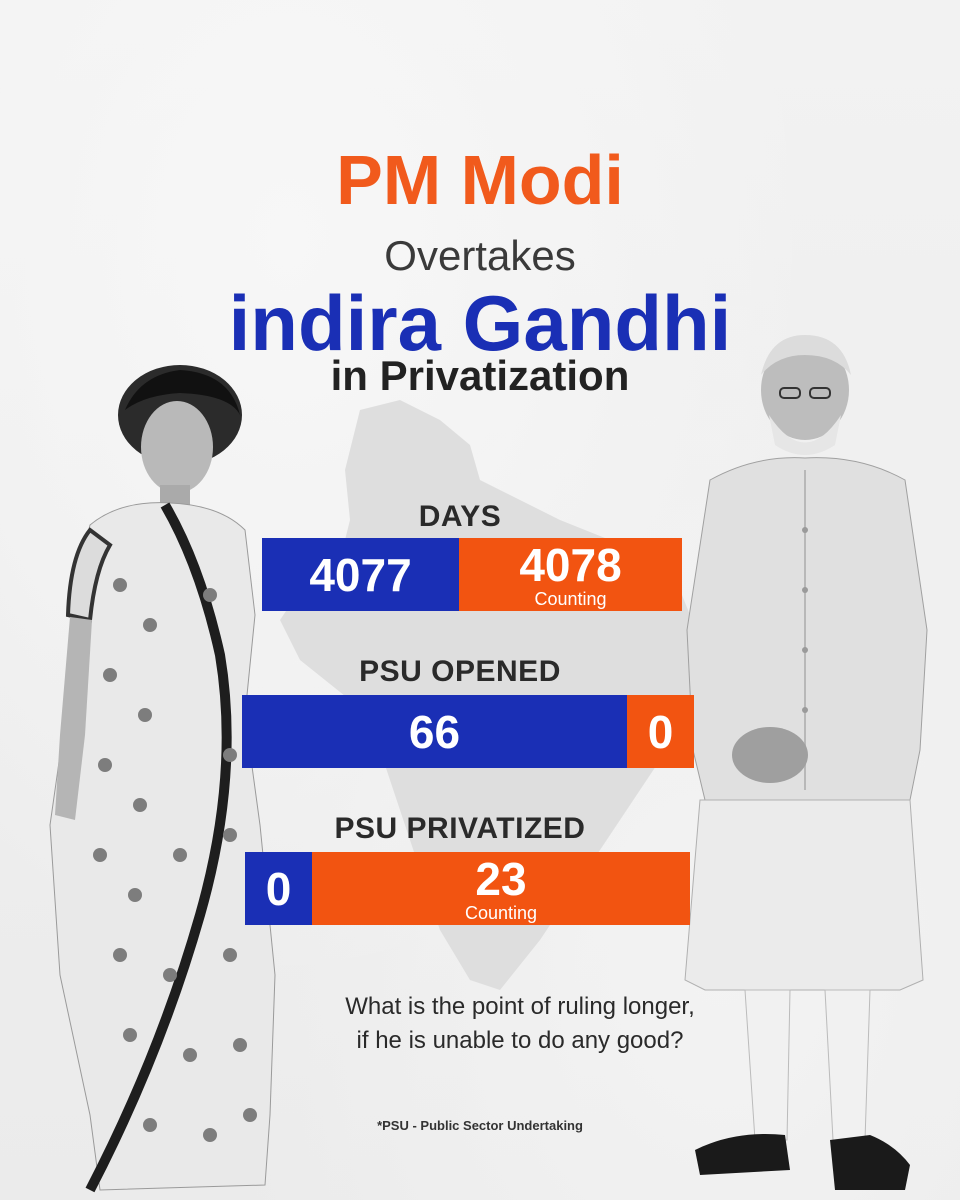 The width and height of the screenshot is (960, 1200). I want to click on psu-opened-indira-value: 66, so click(434, 731).